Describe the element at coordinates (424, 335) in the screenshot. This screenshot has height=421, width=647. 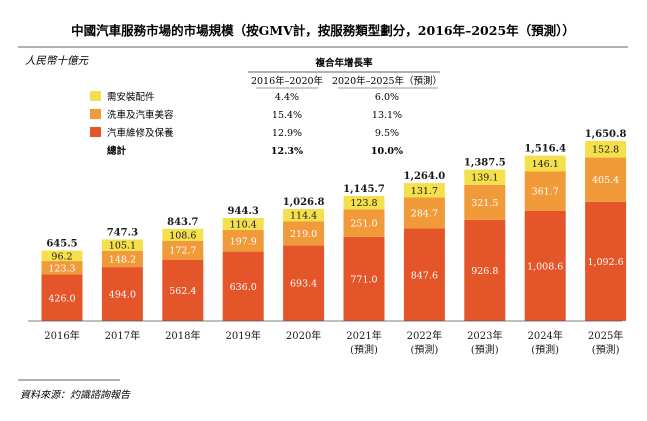
I see `x-tick-label: 2022年` at that location.